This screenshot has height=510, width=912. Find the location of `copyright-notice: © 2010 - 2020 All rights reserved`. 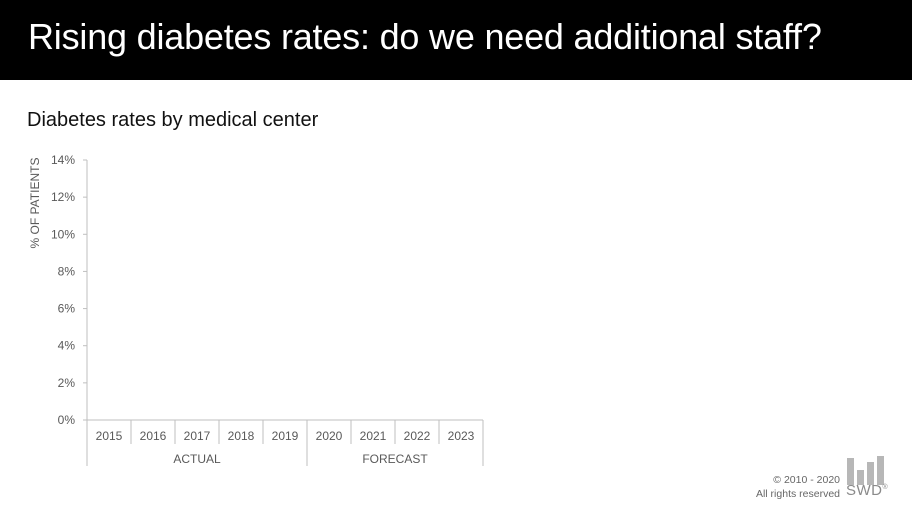

copyright-notice: © 2010 - 2020 All rights reserved is located at coordinates (798, 487).